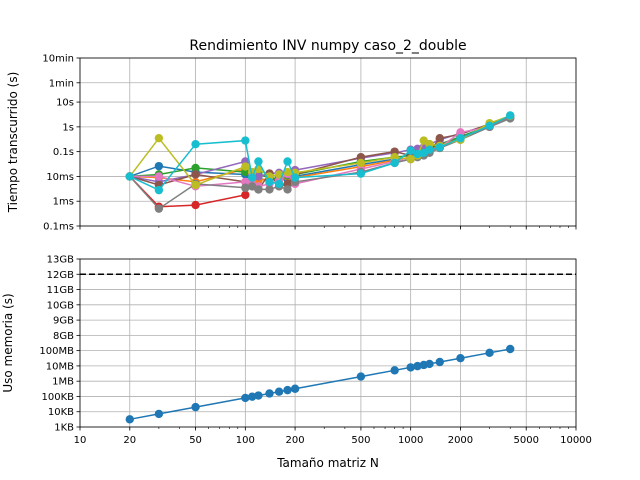 This screenshot has width=640, height=480. I want to click on time-x-ticks, so click(328, 228).